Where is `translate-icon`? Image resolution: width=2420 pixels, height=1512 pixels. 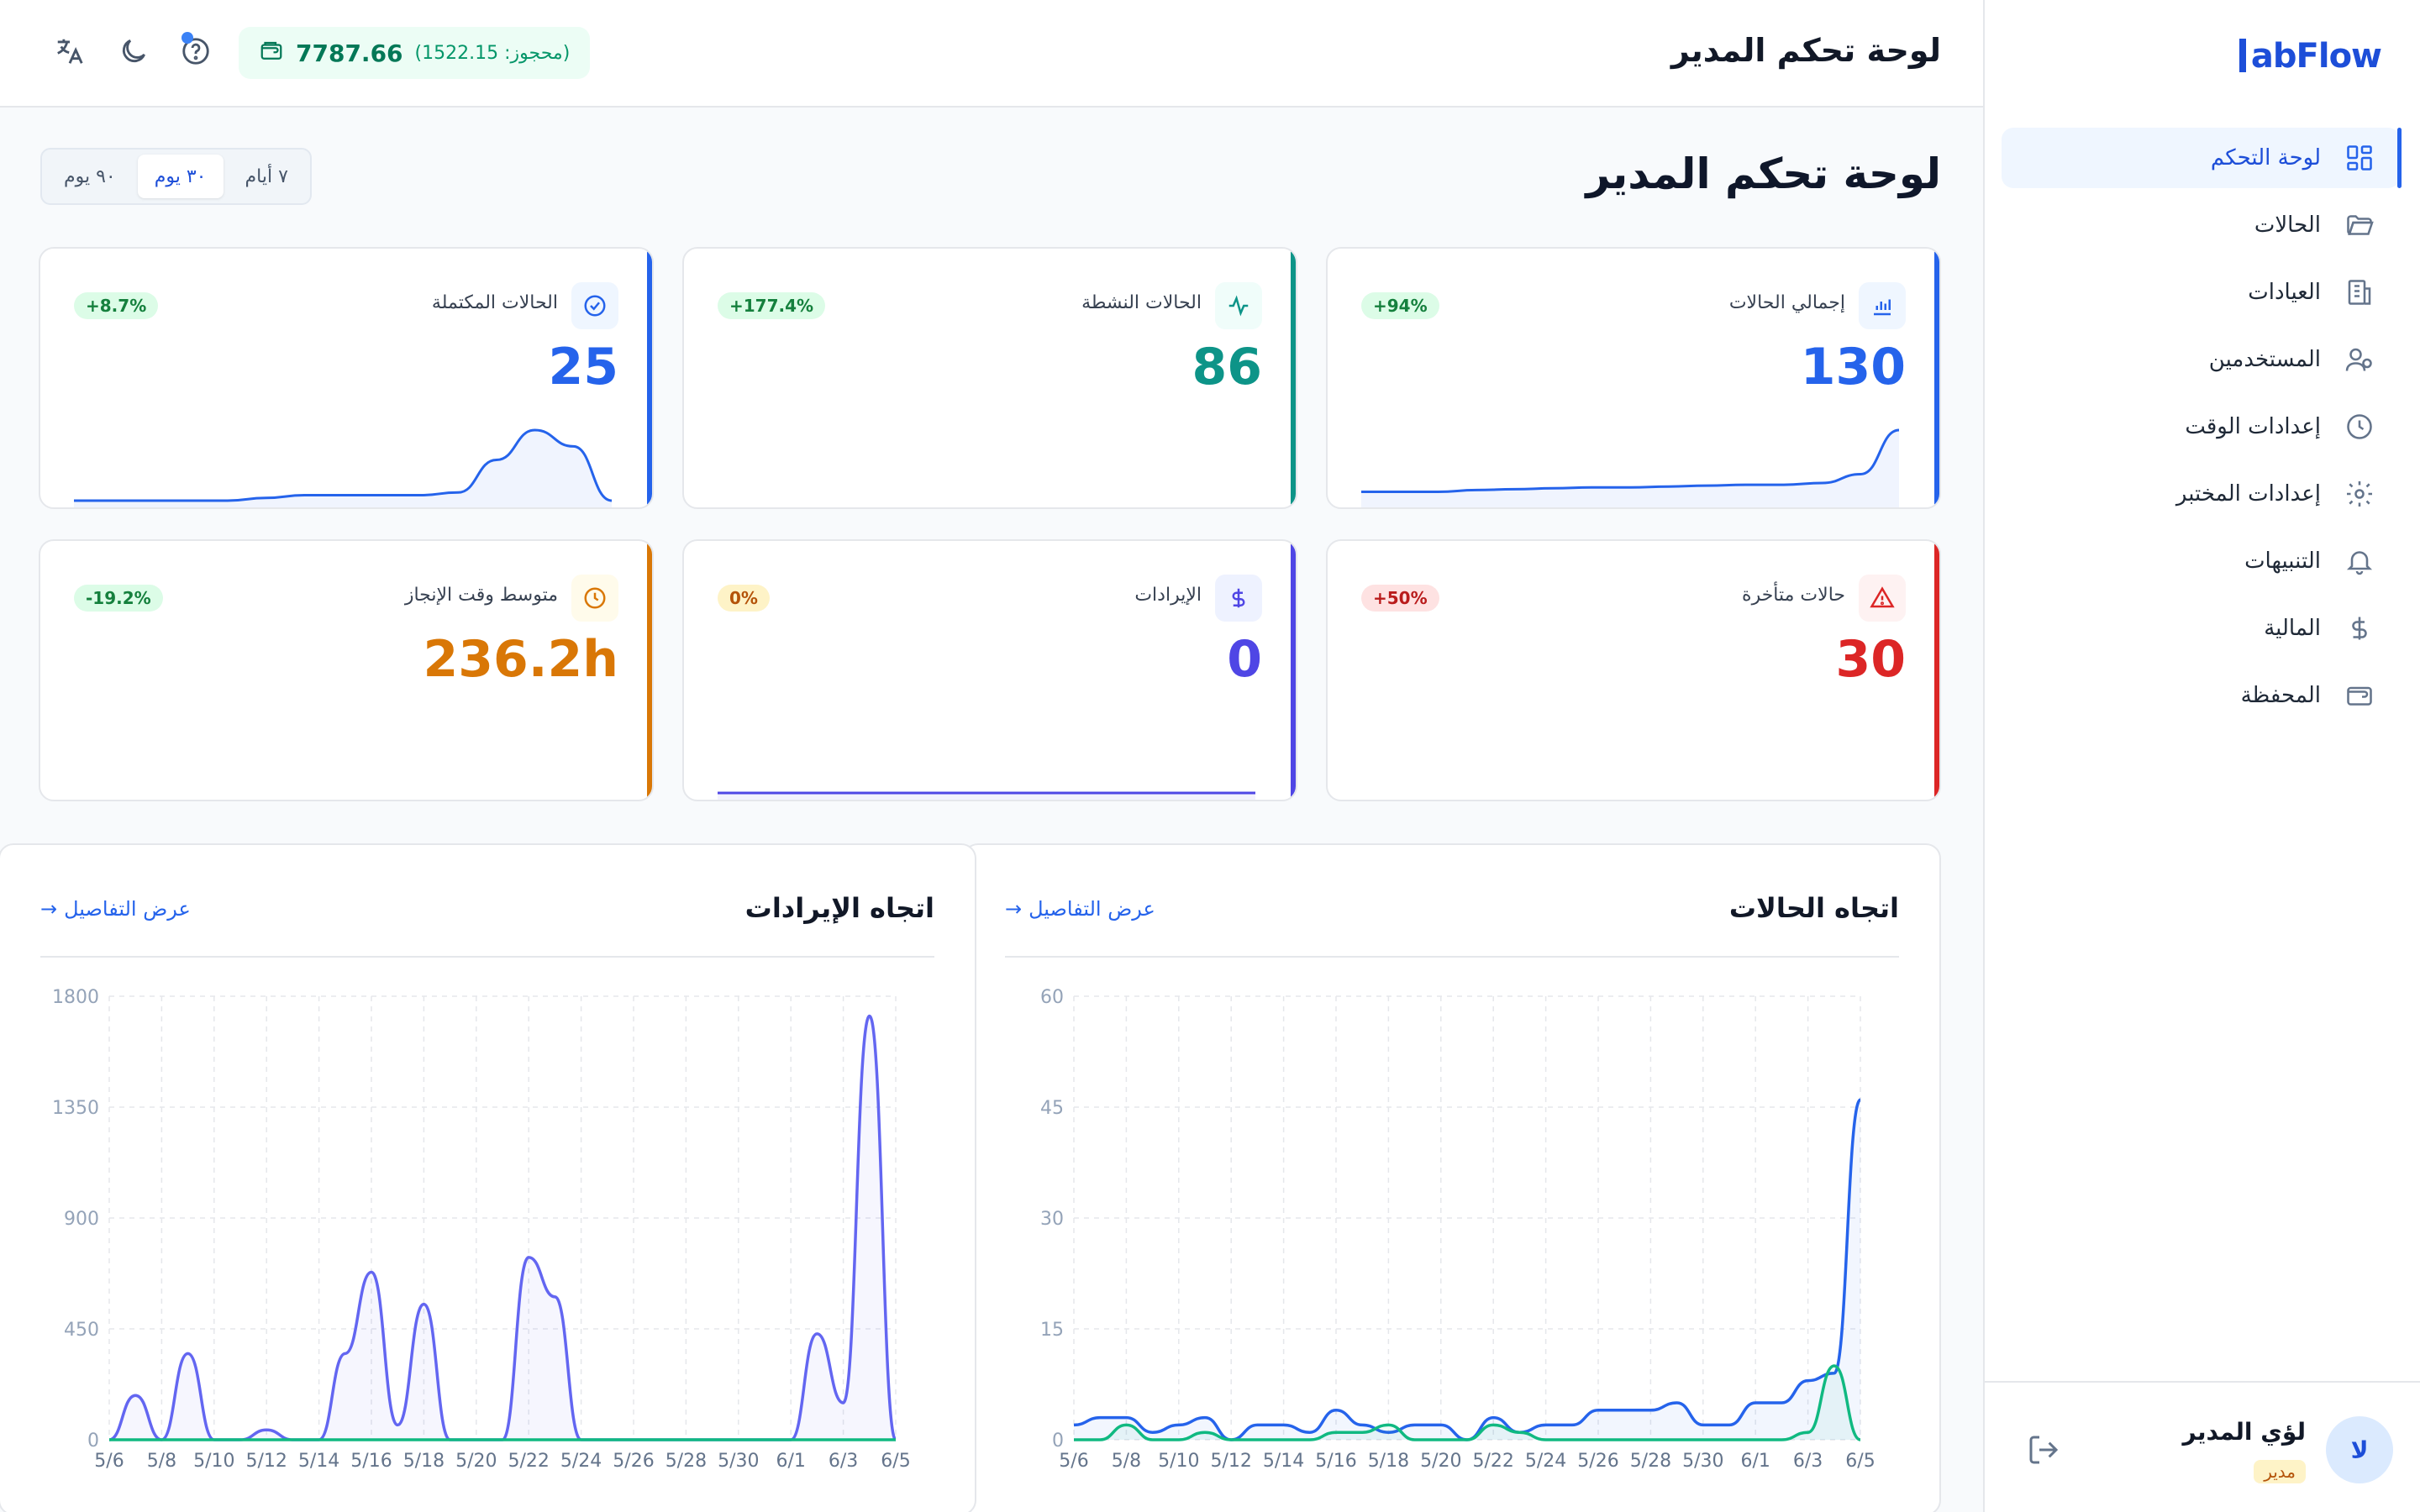 translate-icon is located at coordinates (69, 52).